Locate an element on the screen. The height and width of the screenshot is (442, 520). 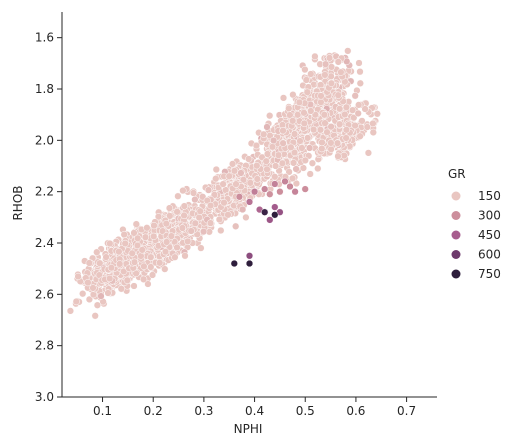
x-tick-label: 0.3 is located at coordinates (203, 411).